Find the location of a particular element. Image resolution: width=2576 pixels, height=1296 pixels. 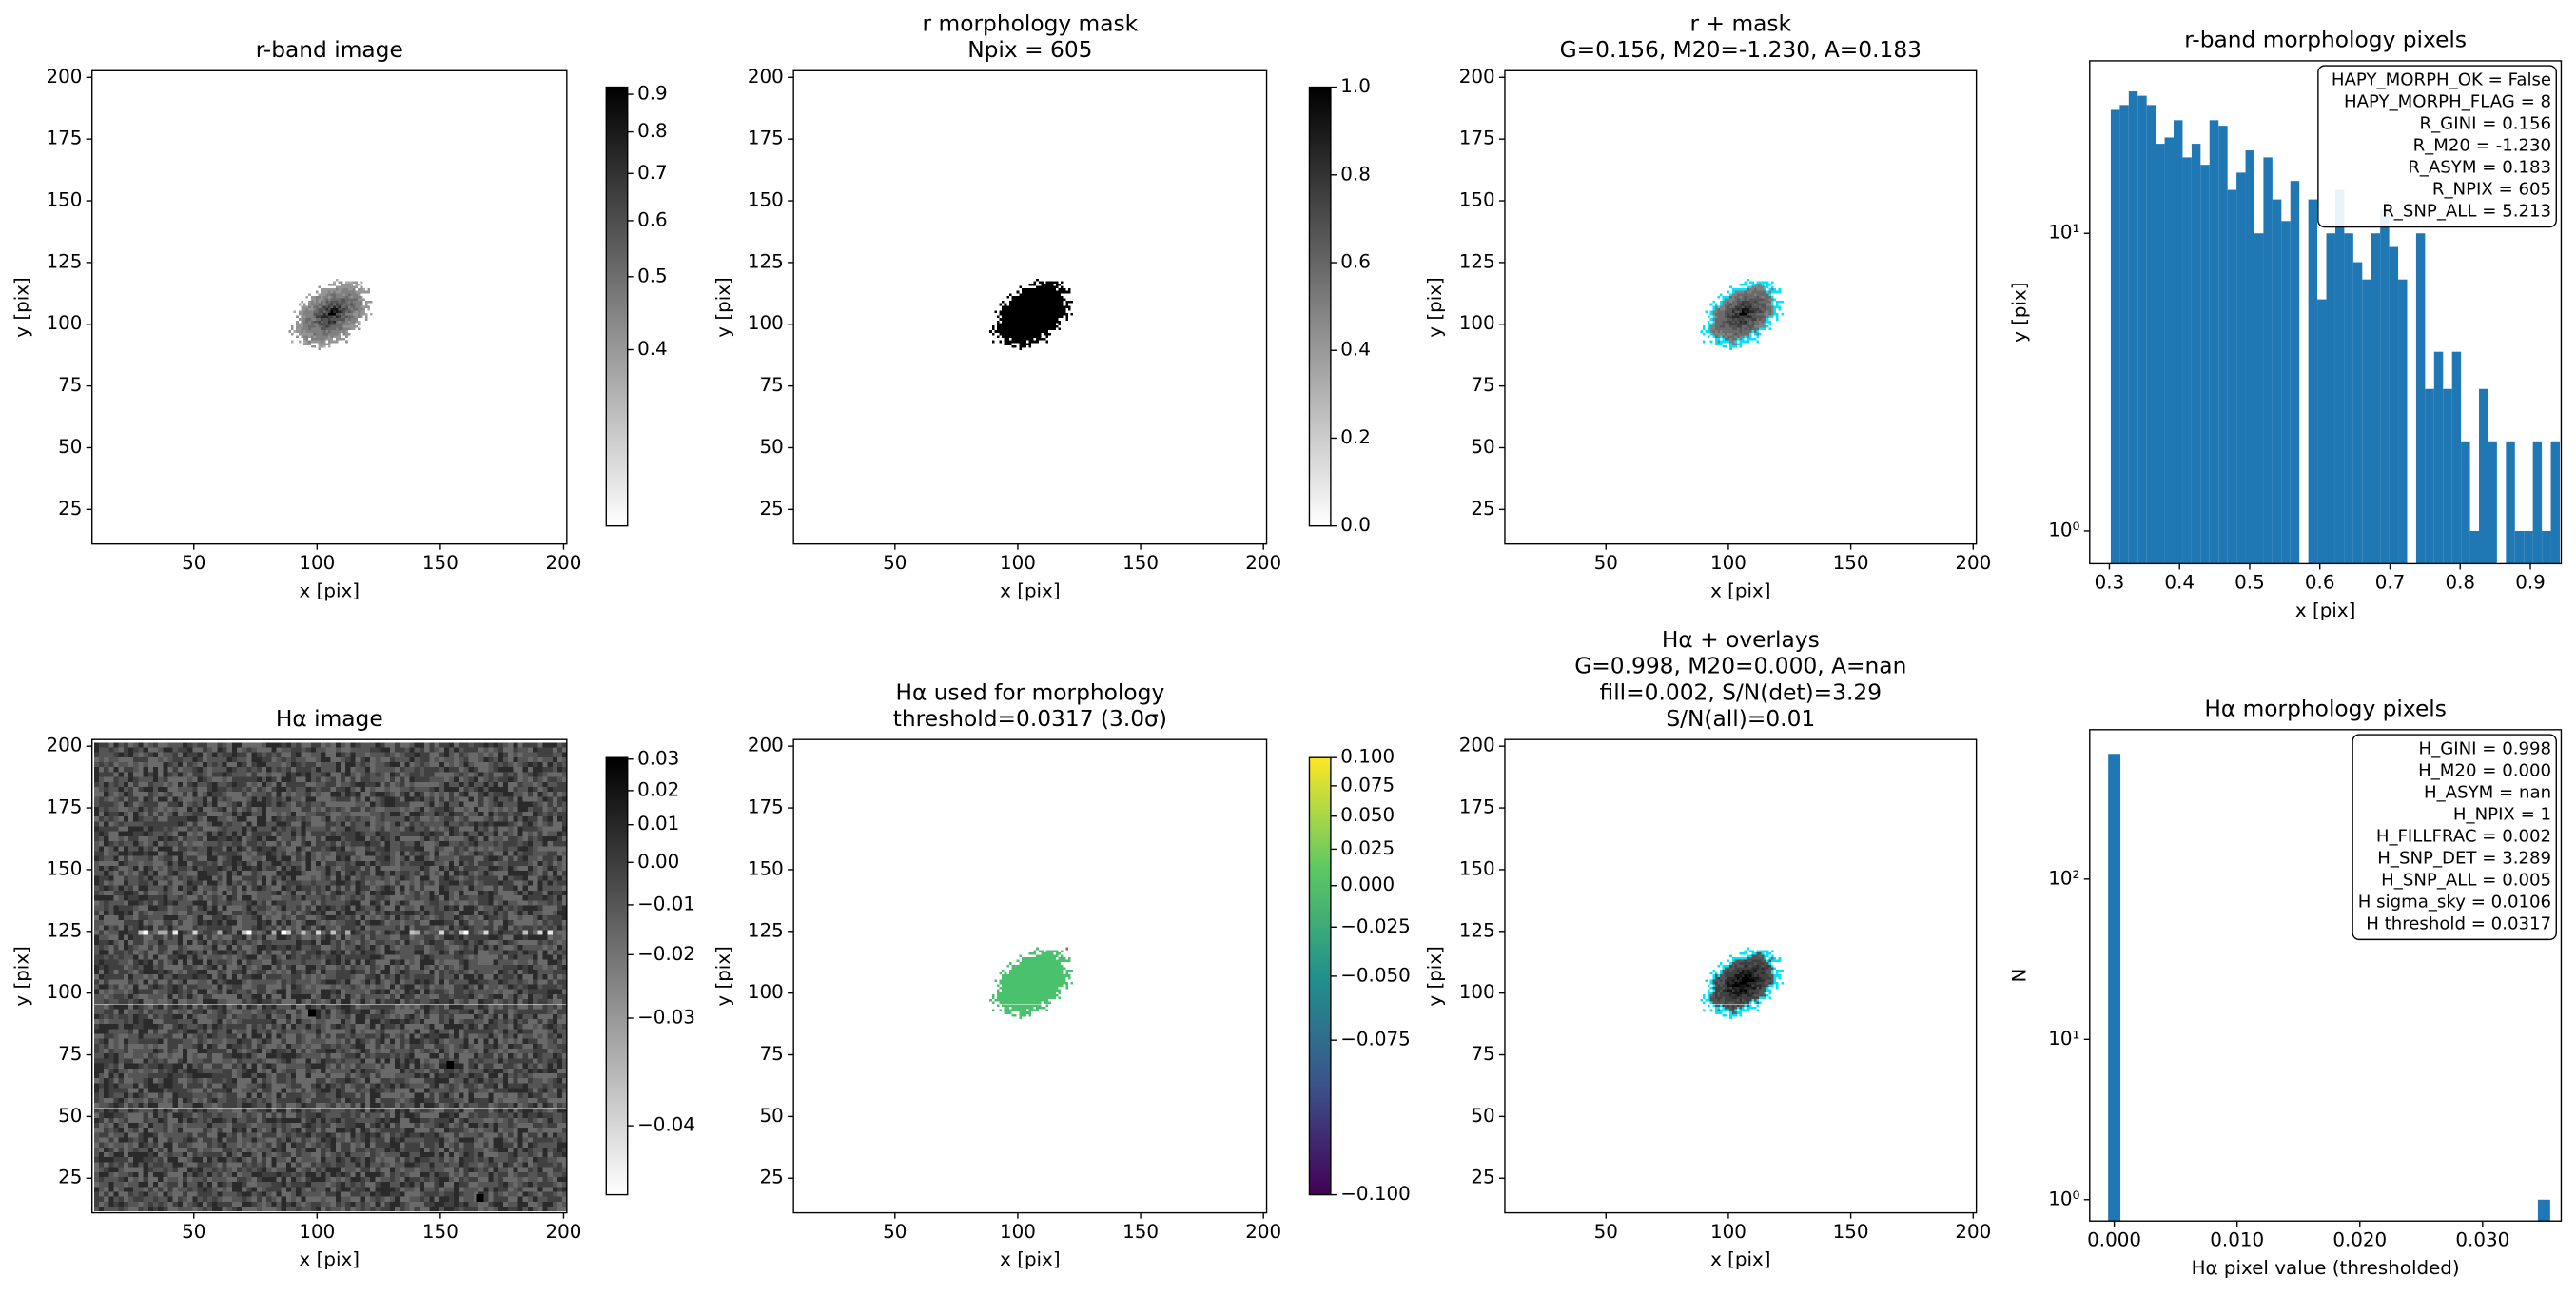

colorbar-tick-label: 0.000 is located at coordinates (1367, 884).